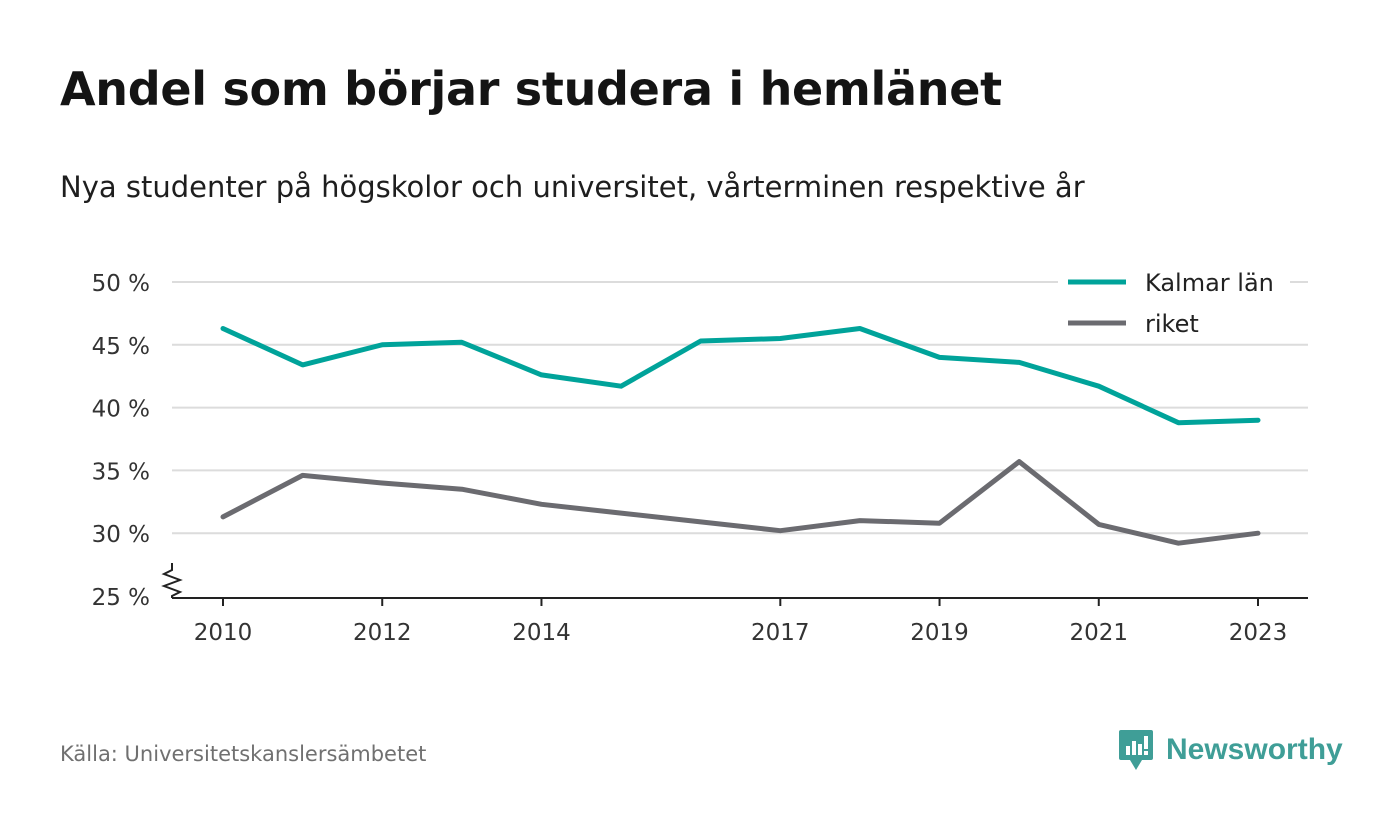  What do you see at coordinates (243, 754) in the screenshot?
I see `source-note: Källa: Universitetskanslersämbetet` at bounding box center [243, 754].